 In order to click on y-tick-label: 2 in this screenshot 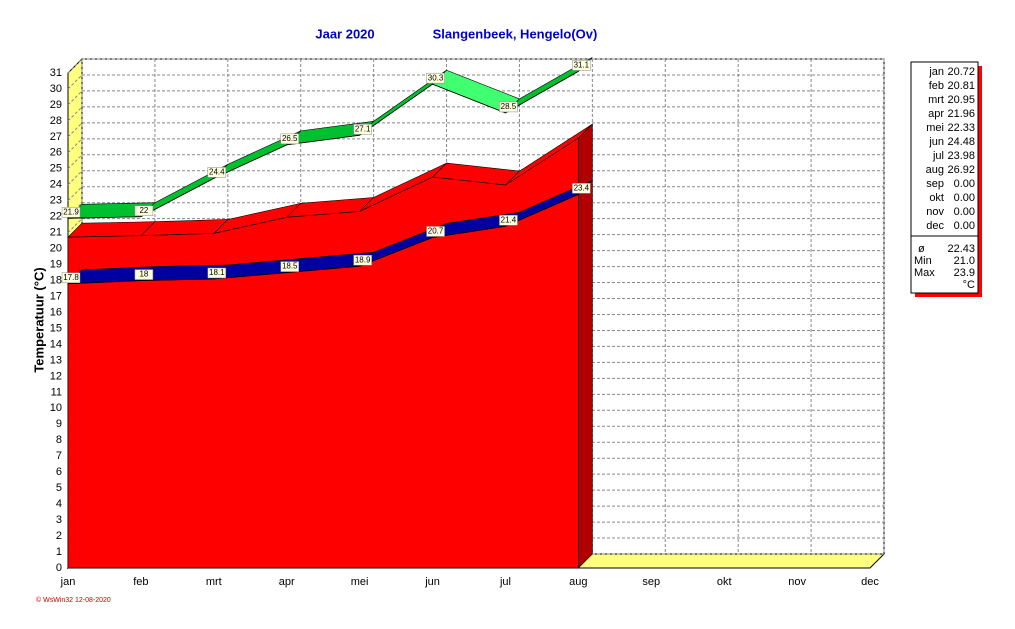, I will do `click(59, 536)`.